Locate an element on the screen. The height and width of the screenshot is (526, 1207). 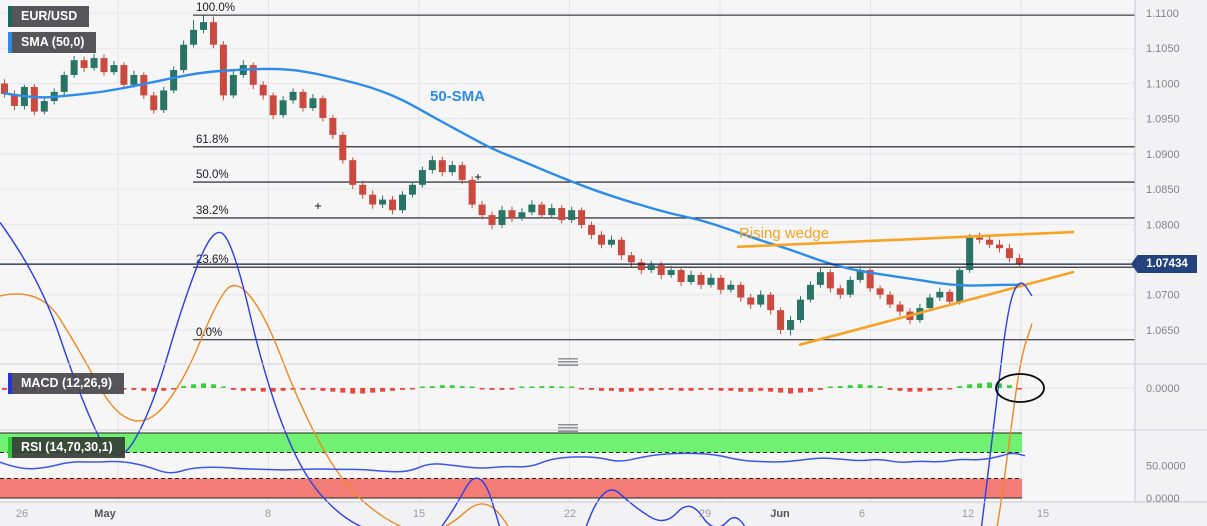
svg-text: 1.0700 is located at coordinates (1163, 296).